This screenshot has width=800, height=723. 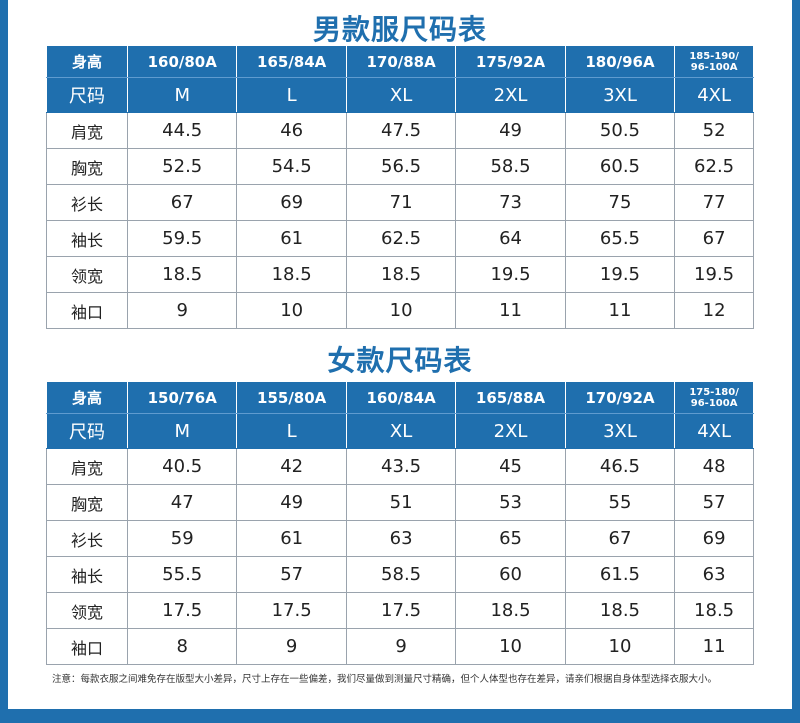 What do you see at coordinates (510, 274) in the screenshot?
I see `table-cell: 19.5` at bounding box center [510, 274].